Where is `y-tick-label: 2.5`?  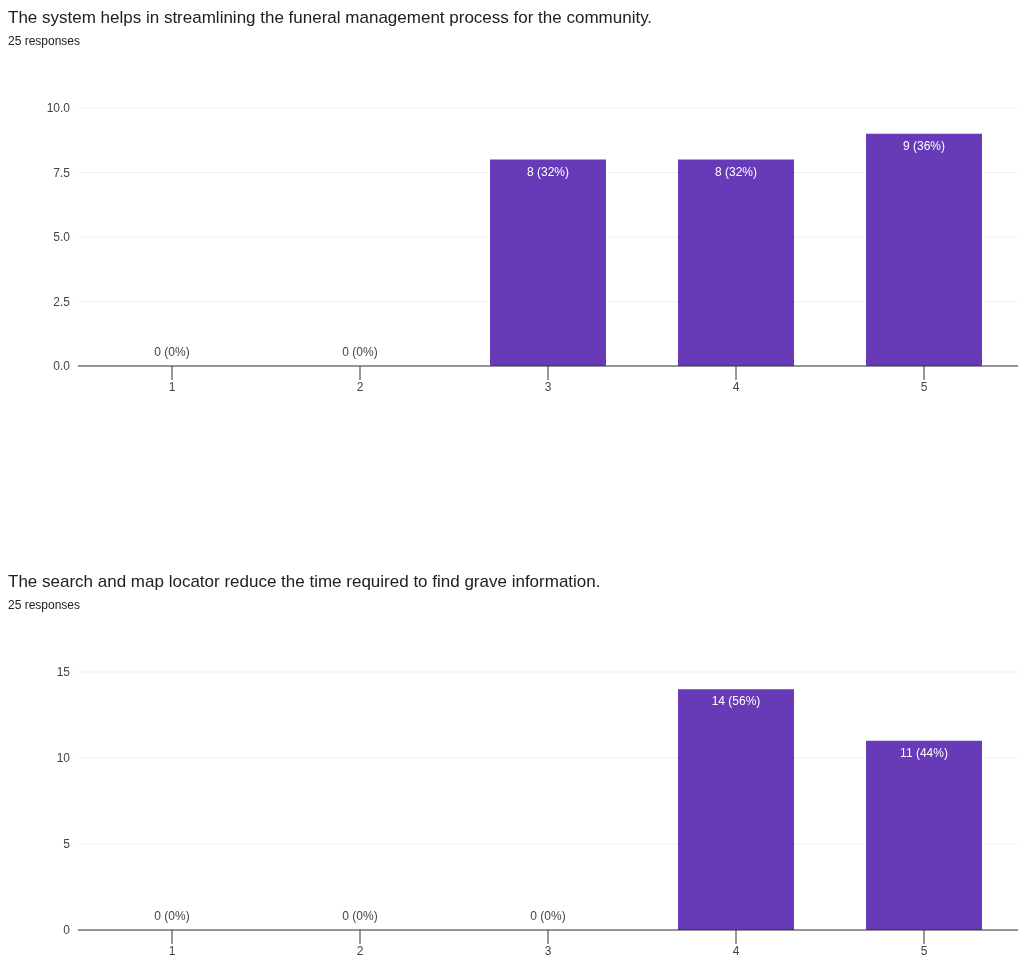 y-tick-label: 2.5 is located at coordinates (62, 301).